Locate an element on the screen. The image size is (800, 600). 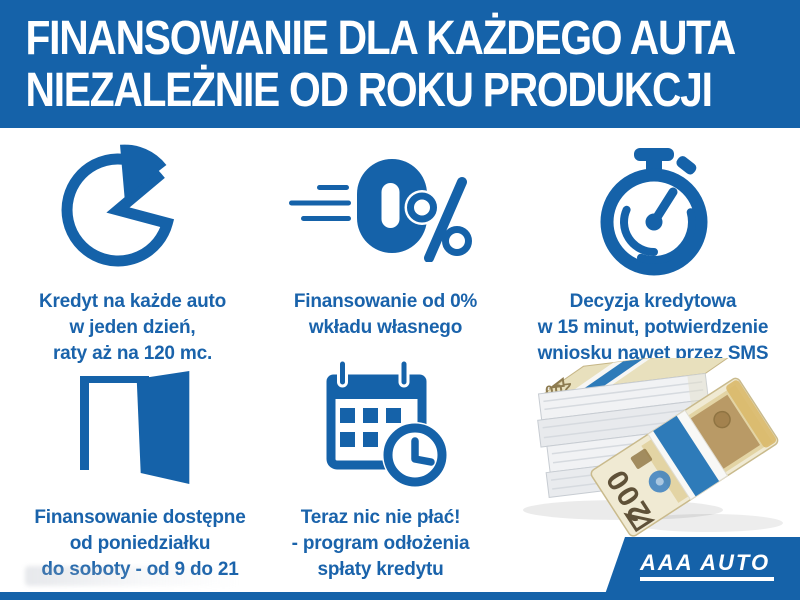
logo-underline is located at coordinates (707, 579).